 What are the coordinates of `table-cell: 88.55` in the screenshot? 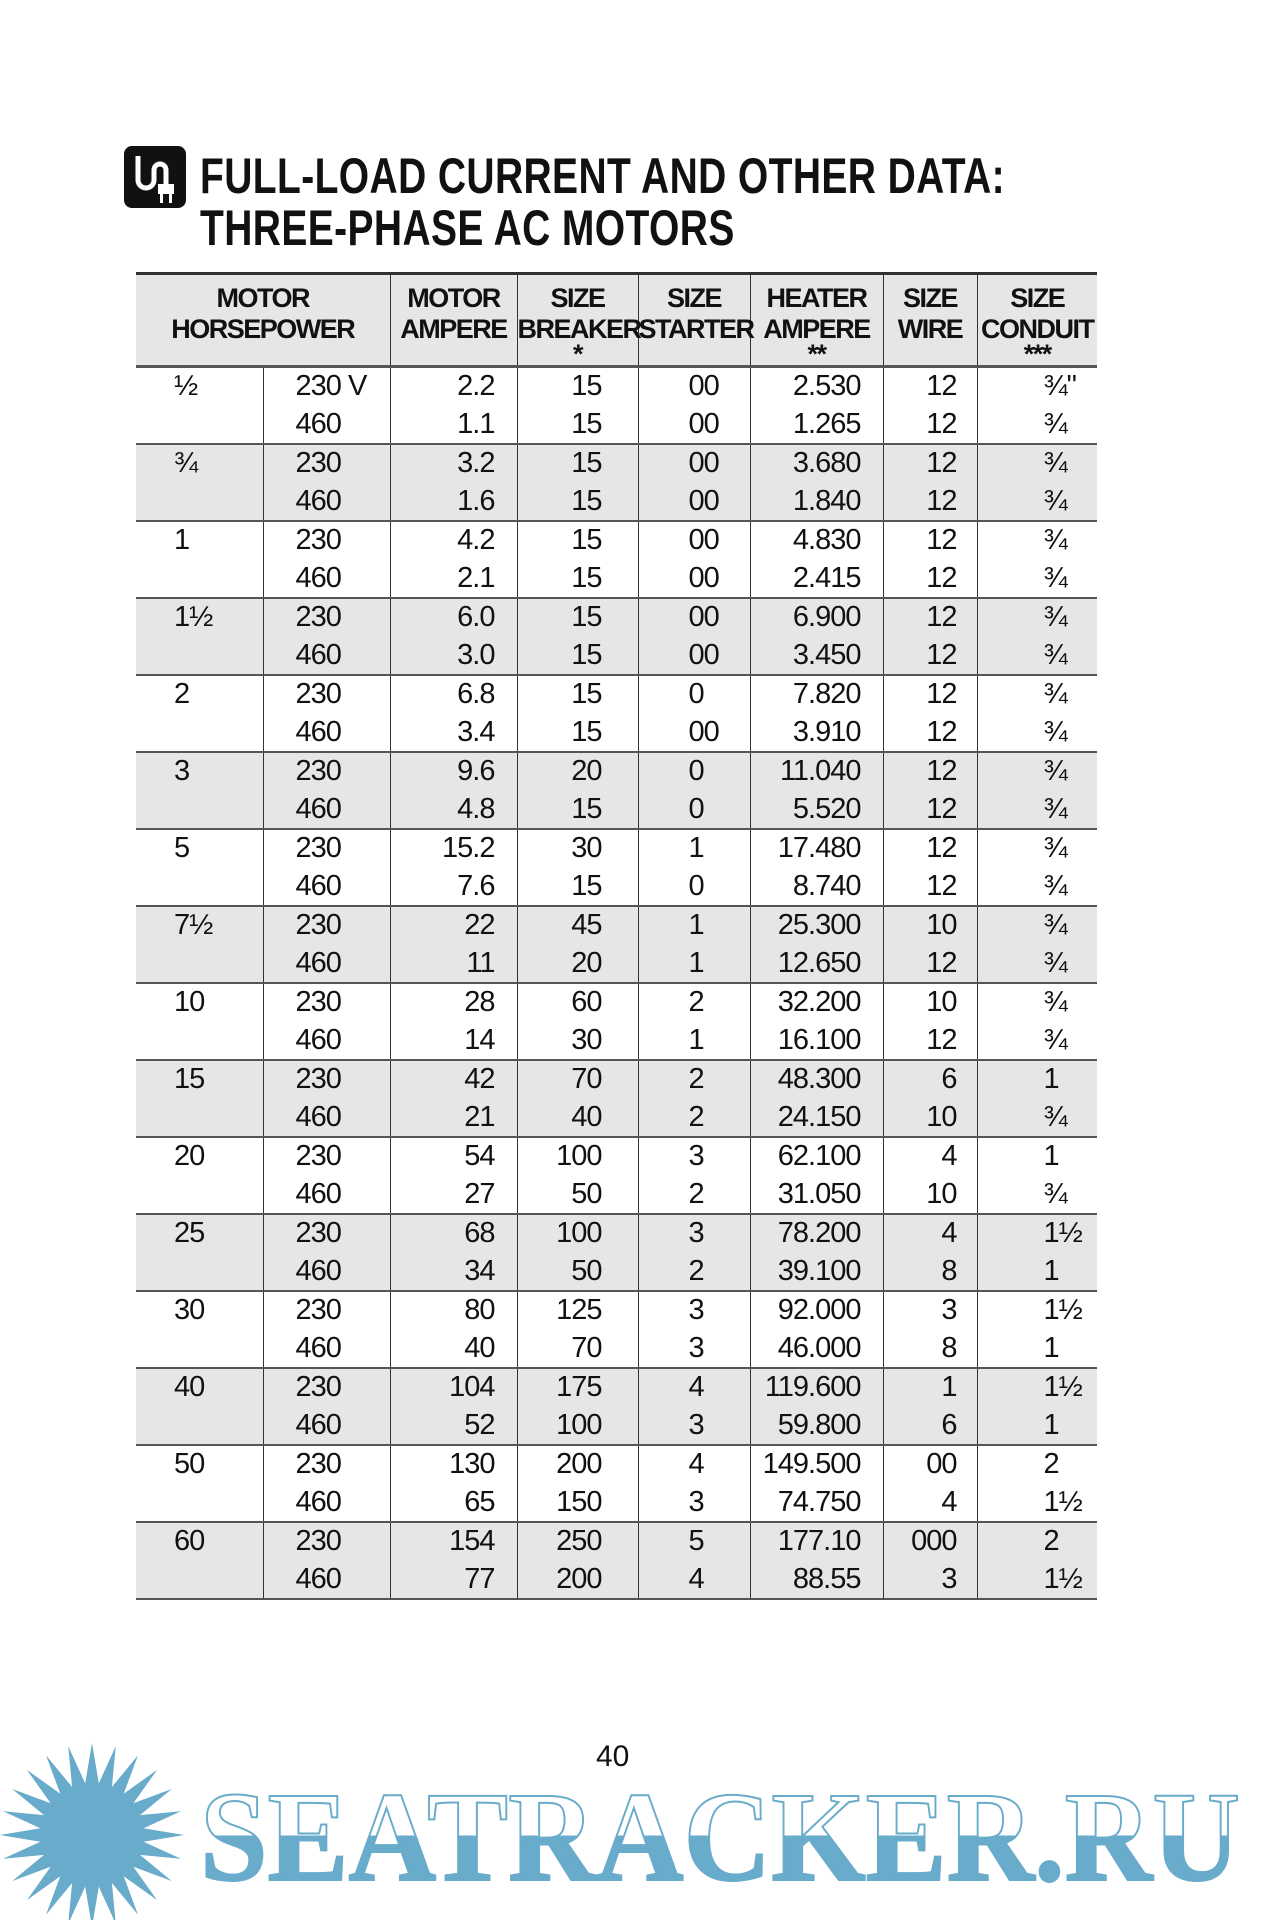 It's located at (816, 1580).